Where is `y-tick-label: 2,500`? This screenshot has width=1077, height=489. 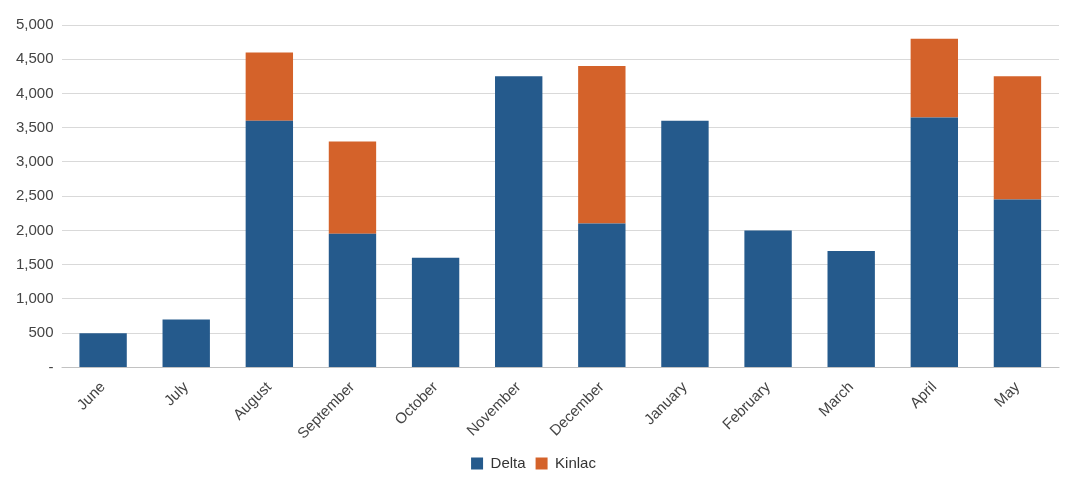
y-tick-label: 2,500 is located at coordinates (34, 195).